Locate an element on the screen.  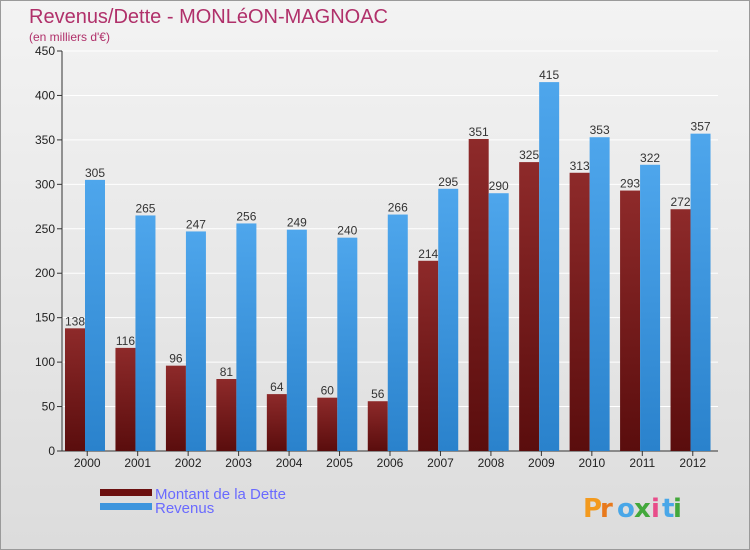
label-revenus: 240 is located at coordinates (347, 231).